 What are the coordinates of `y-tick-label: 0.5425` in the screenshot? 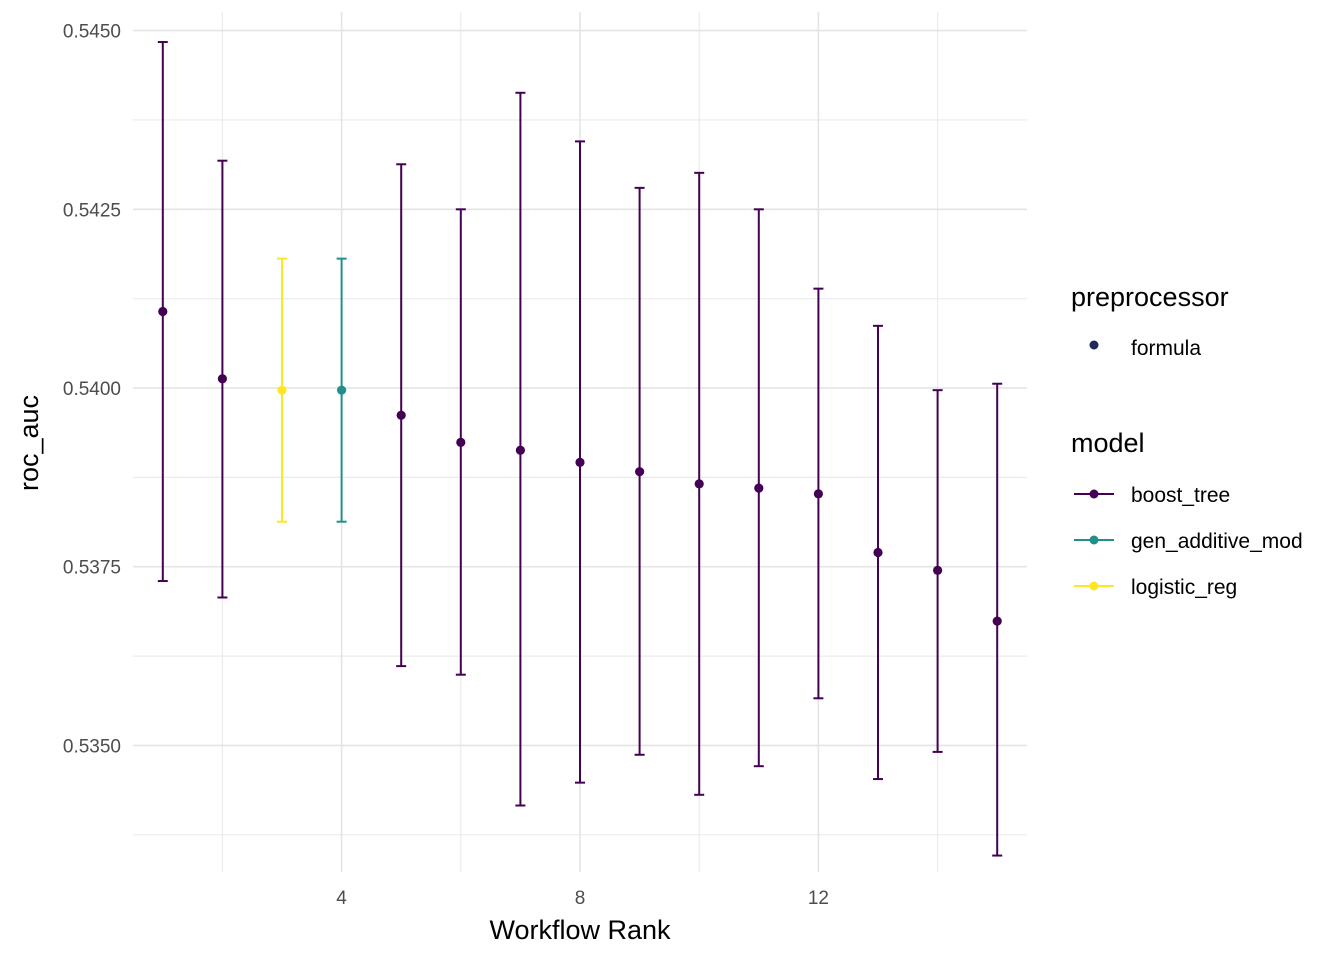 It's located at (92, 210).